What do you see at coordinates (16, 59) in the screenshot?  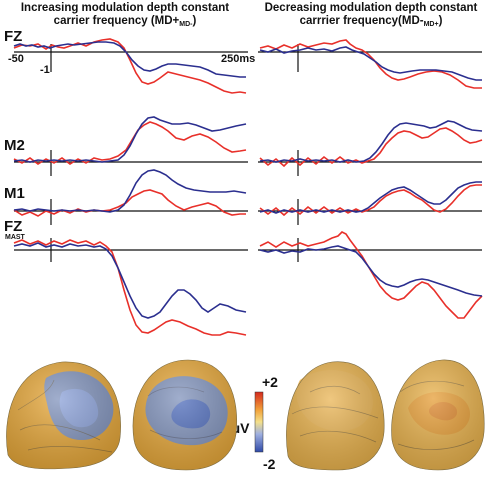 I see `axis-start-label: -50` at bounding box center [16, 59].